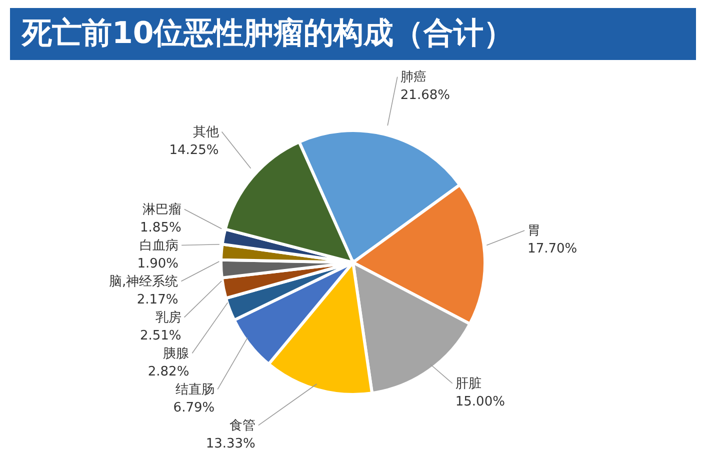 The height and width of the screenshot is (471, 706). I want to click on data-label: 21.68%, so click(425, 95).